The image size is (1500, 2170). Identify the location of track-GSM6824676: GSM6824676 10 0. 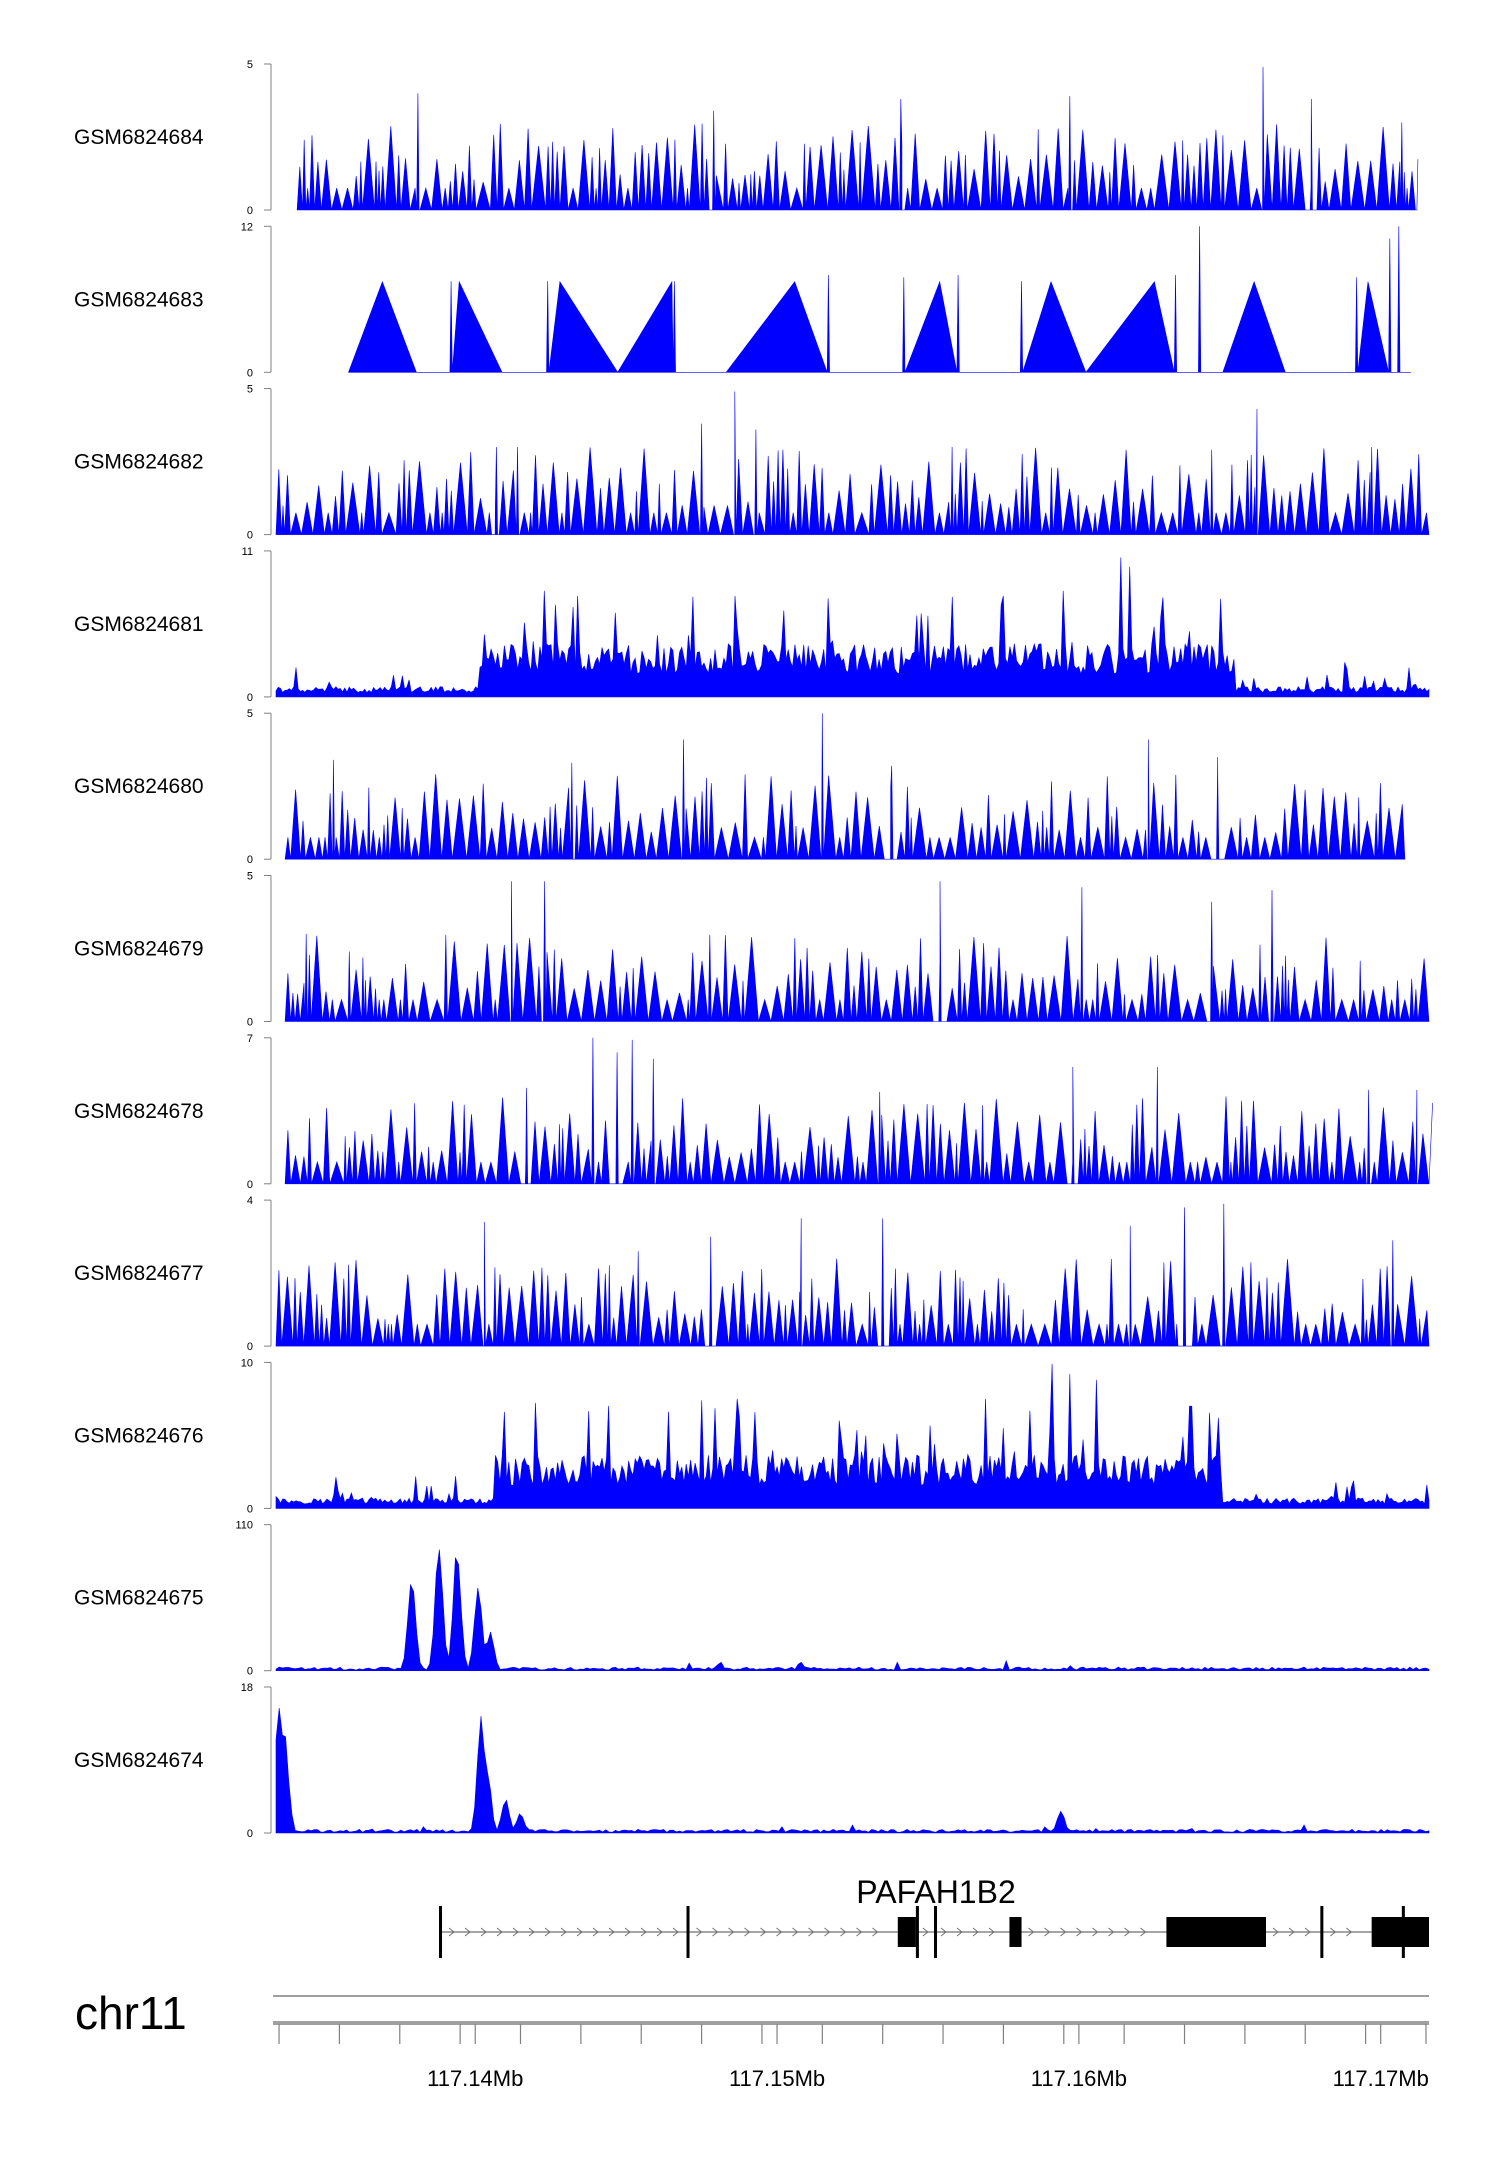
(752, 1436).